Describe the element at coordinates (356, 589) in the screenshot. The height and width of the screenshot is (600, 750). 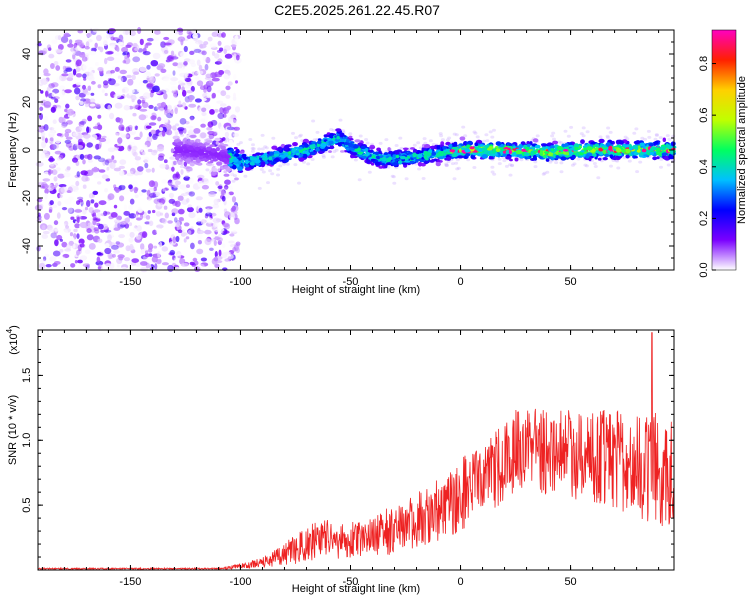
I see `snr-xlabel: Height of straight line (km)` at that location.